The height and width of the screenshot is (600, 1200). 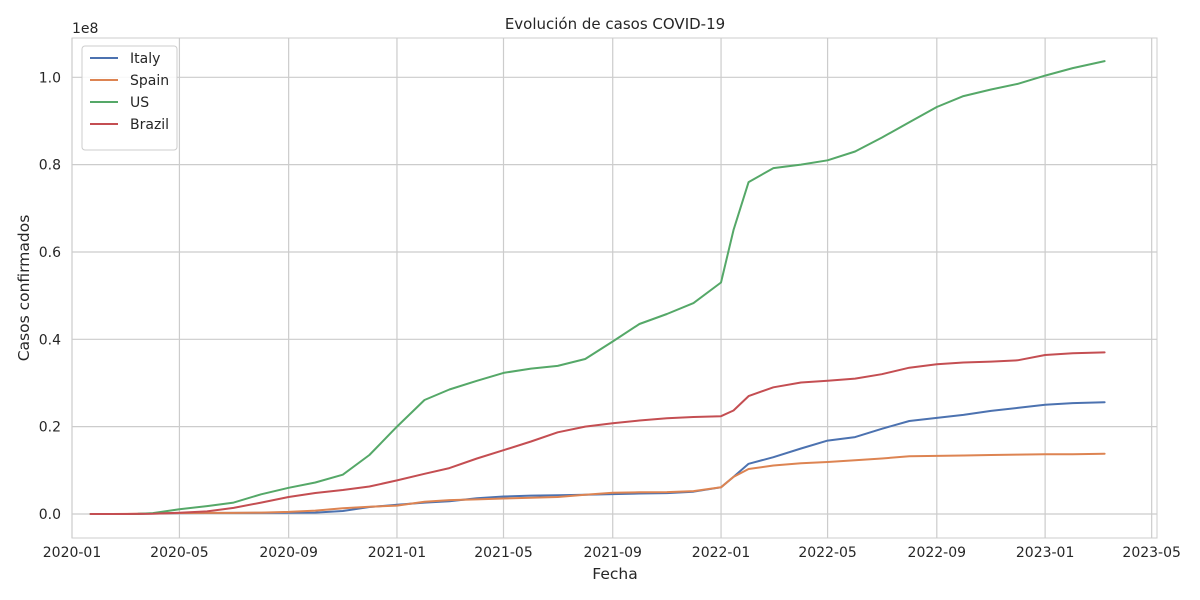 I want to click on y-axis-label: Casos confirmados, so click(x=24, y=288).